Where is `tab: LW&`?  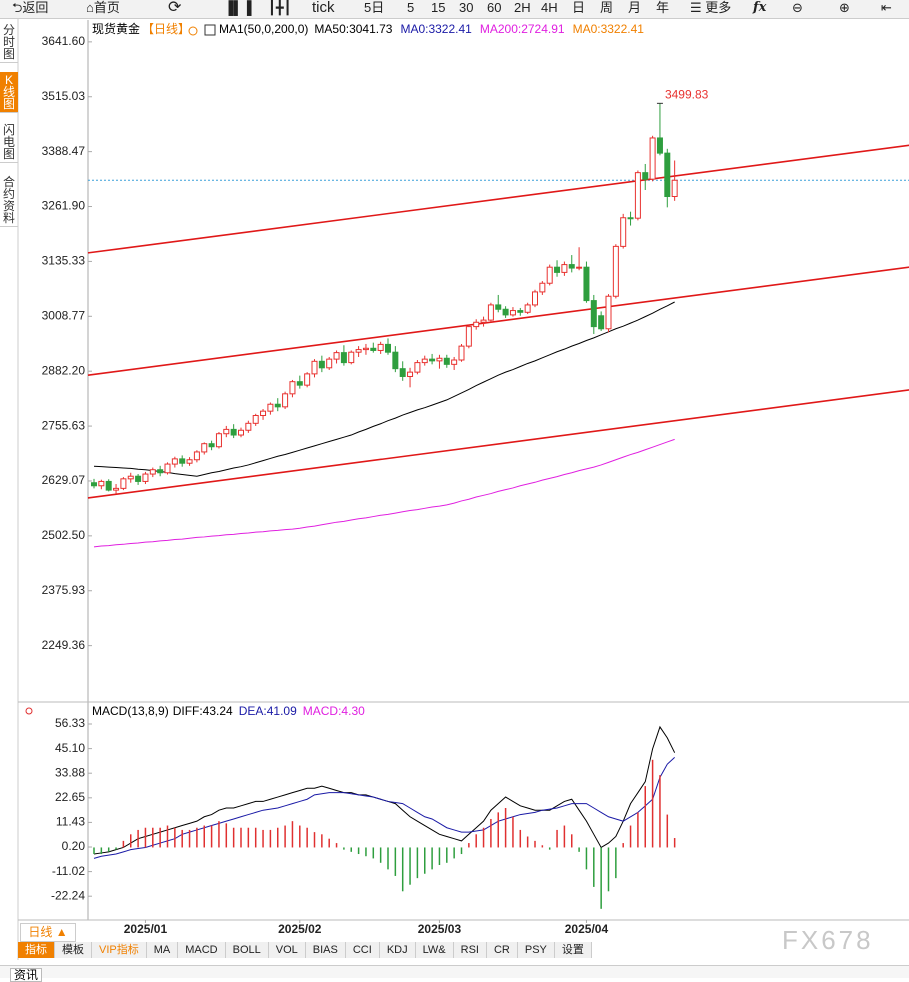 tab: LW& is located at coordinates (435, 950).